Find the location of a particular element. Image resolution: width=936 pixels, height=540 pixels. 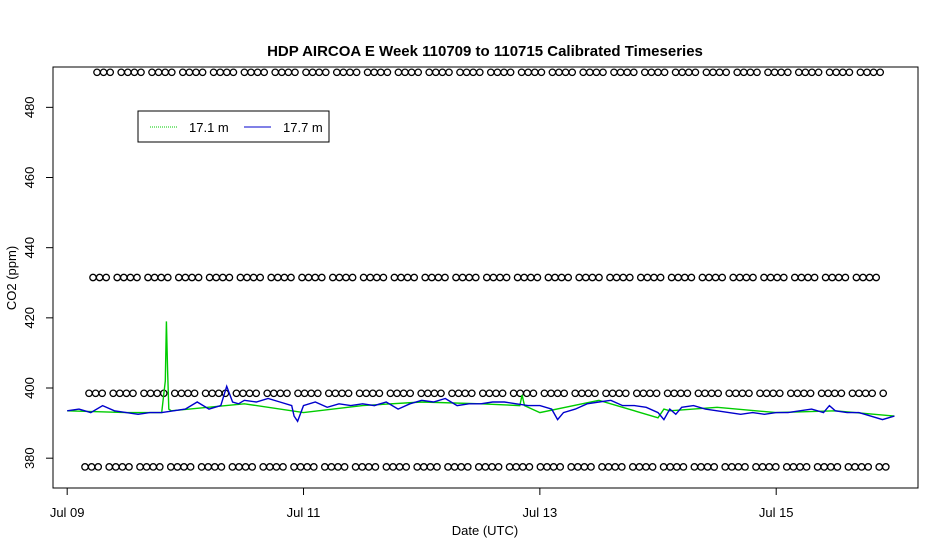

x-axis: Jul 09 Jul 11 Jul 13 Jul 15 is located at coordinates (422, 504).